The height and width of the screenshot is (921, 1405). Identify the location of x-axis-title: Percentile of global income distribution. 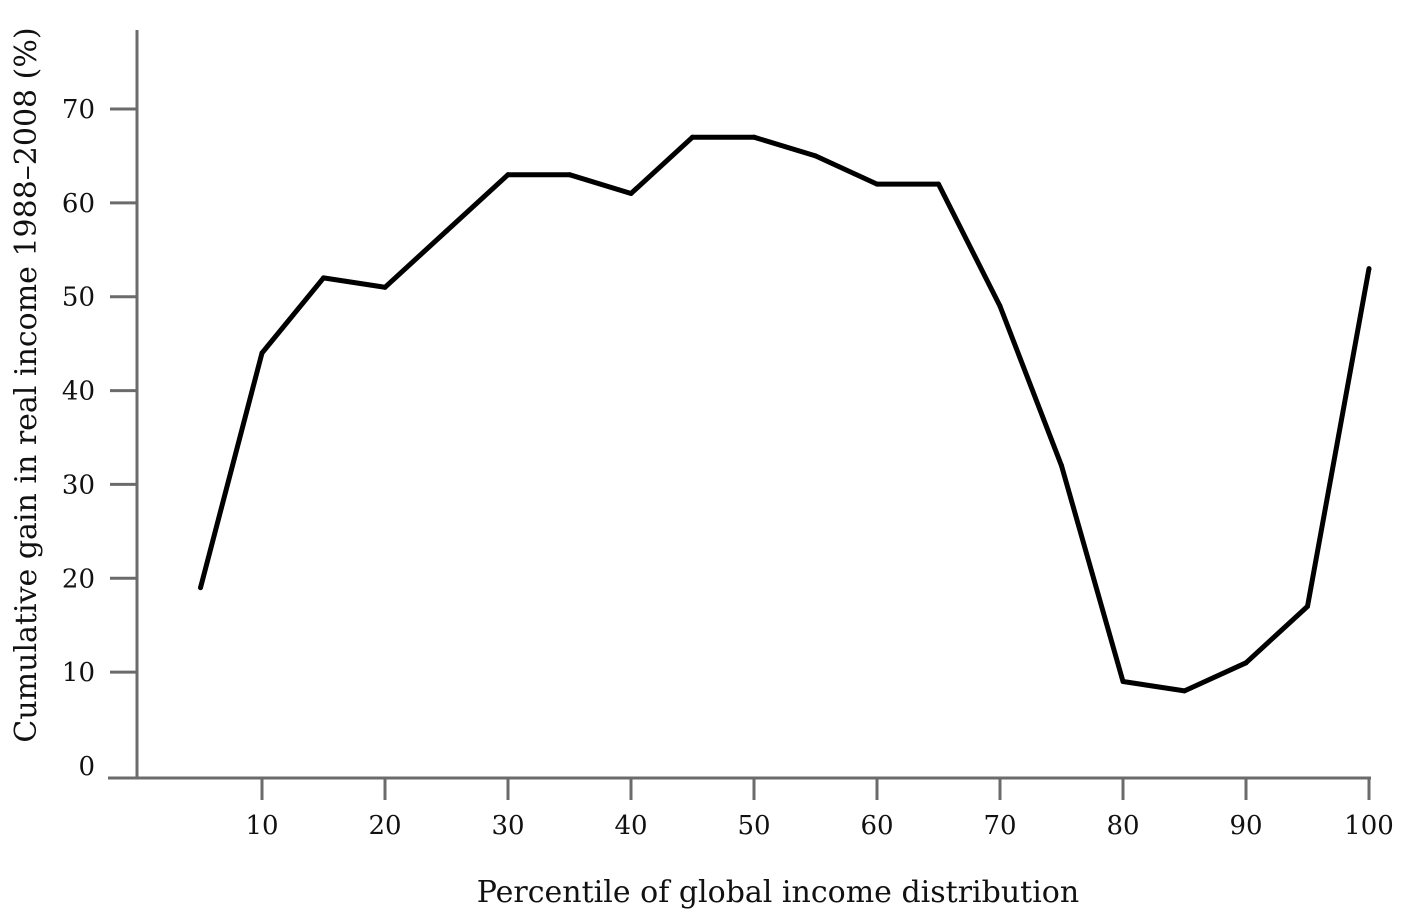
(778, 892).